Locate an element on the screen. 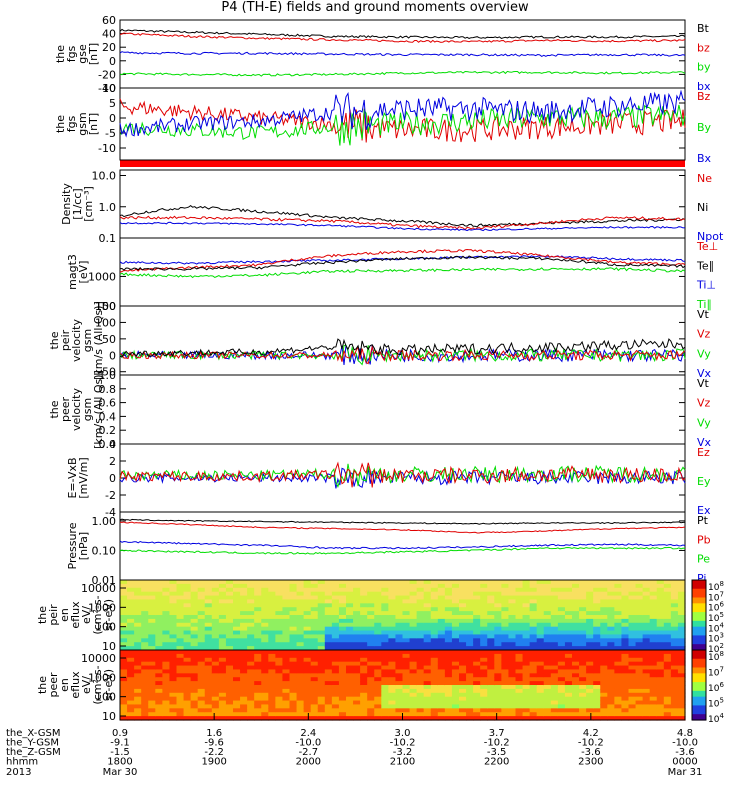  x-axis-value: -2.2 is located at coordinates (214, 752).